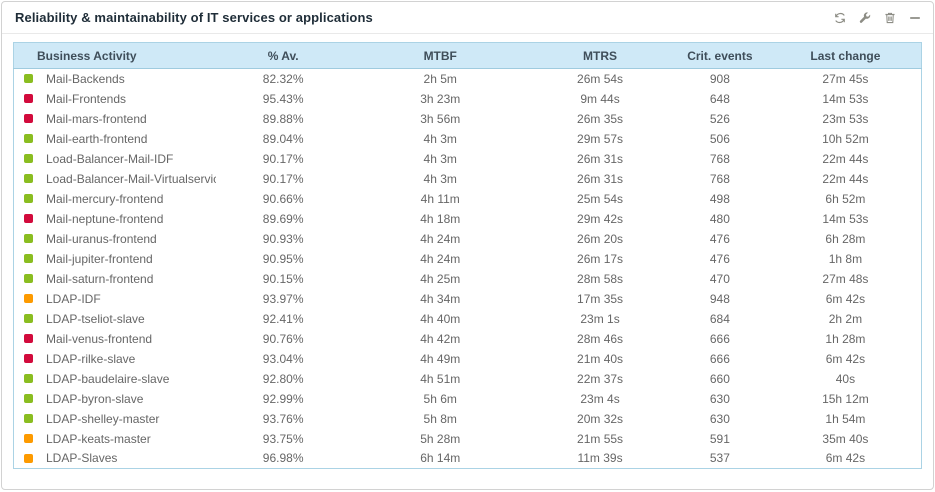  What do you see at coordinates (440, 258) in the screenshot?
I see `cell-mtbf: 4h 24m` at bounding box center [440, 258].